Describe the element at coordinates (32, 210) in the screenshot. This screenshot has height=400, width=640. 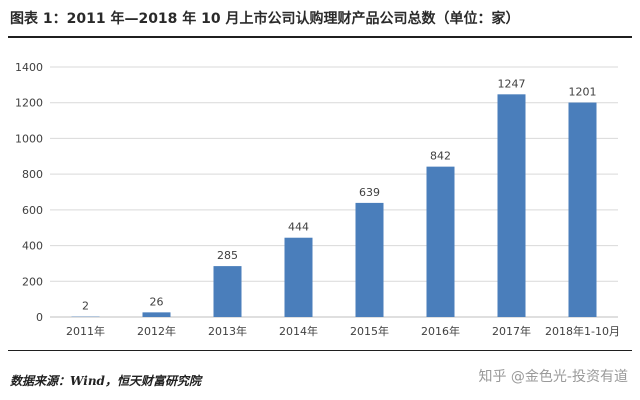
I see `y-tick-label-600: 600` at that location.